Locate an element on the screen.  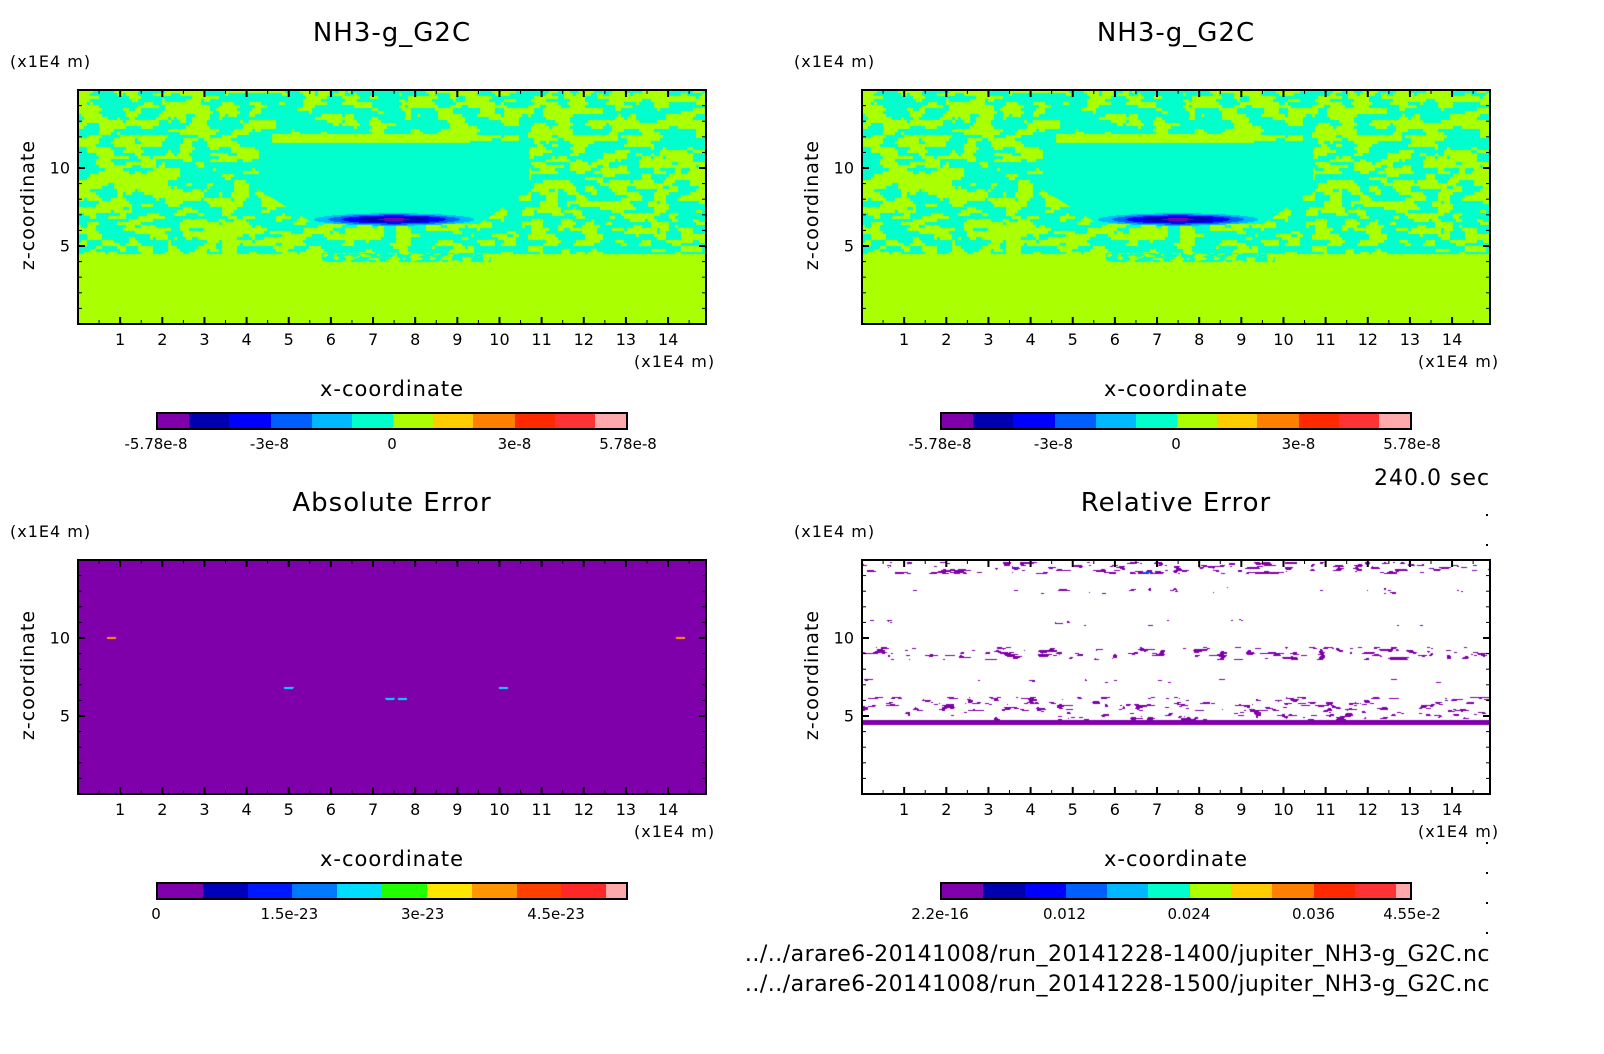
x-tick-label: 7 is located at coordinates (373, 809).